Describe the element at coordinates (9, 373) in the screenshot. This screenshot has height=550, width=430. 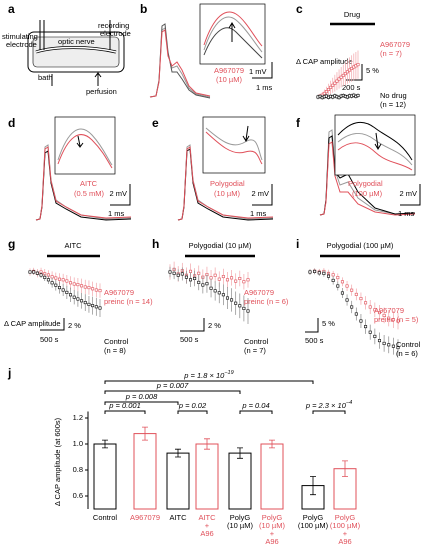
I see `panel-letter: j` at that location.